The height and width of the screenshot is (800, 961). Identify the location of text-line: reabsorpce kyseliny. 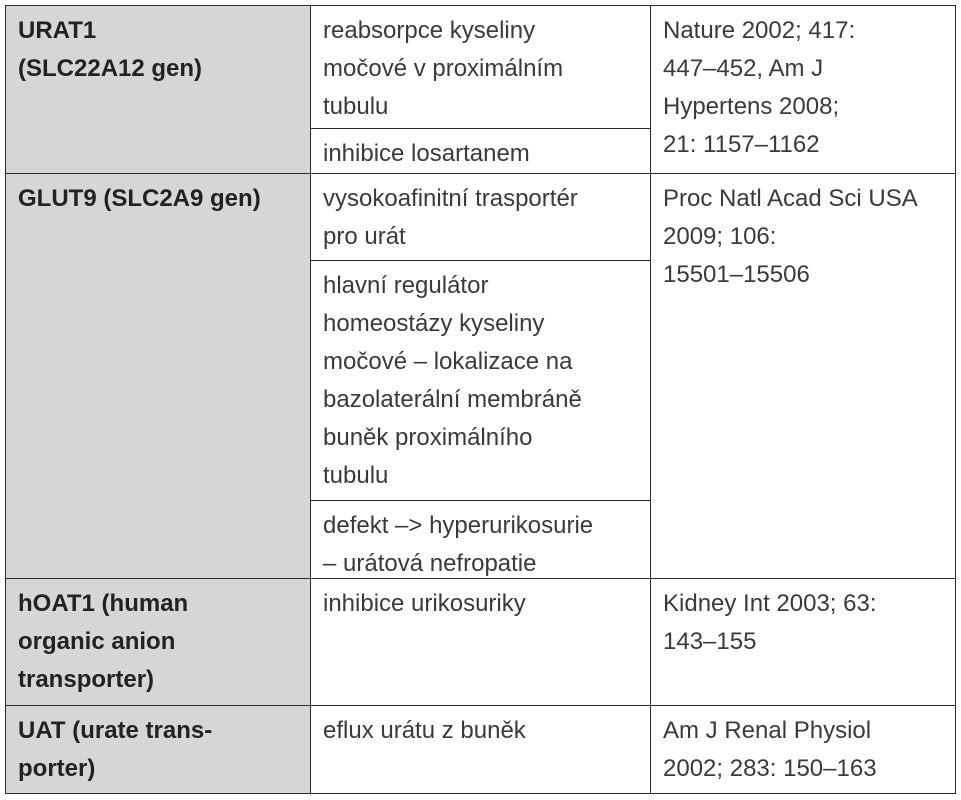
(429, 30).